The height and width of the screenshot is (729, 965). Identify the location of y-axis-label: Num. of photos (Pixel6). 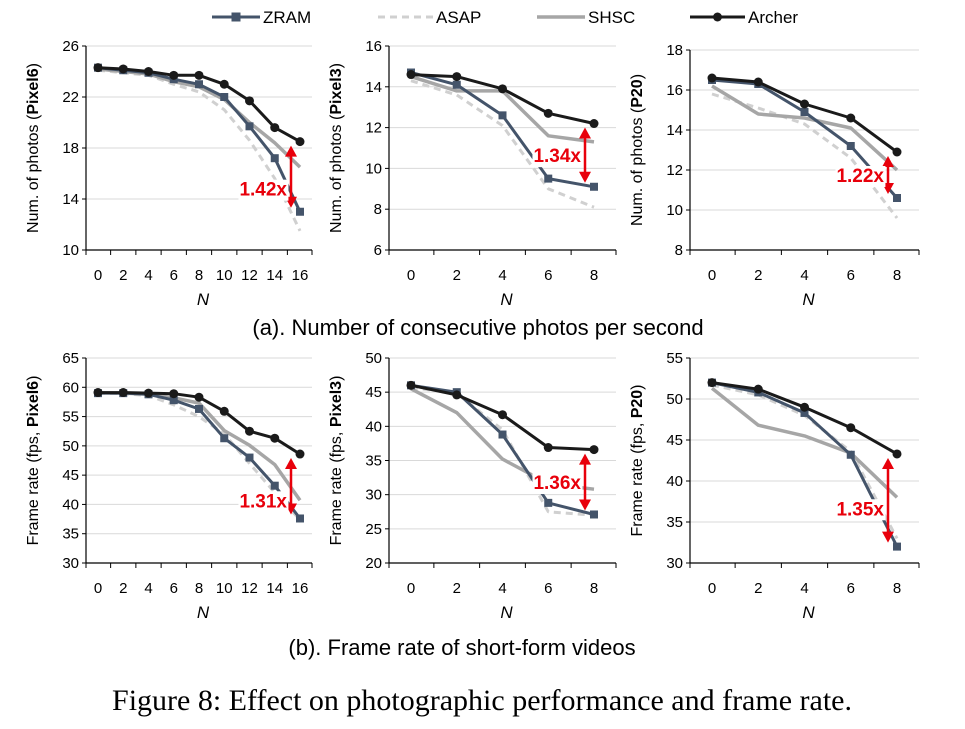
(33, 148).